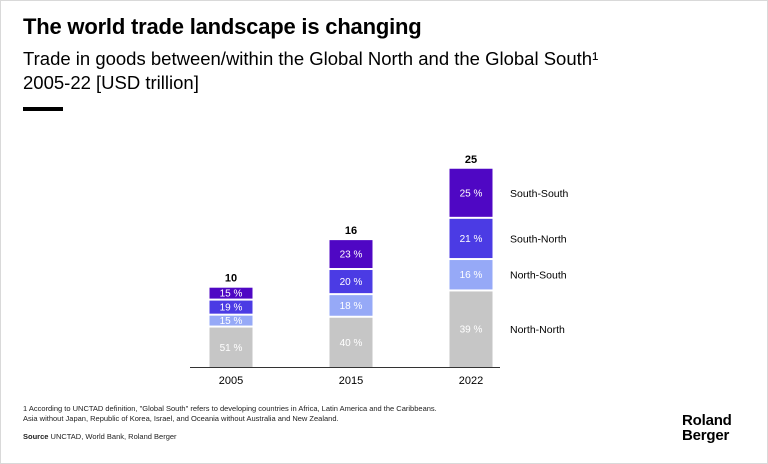 Image resolution: width=768 pixels, height=464 pixels. Describe the element at coordinates (471, 160) in the screenshot. I see `total-label-2022: 25` at that location.